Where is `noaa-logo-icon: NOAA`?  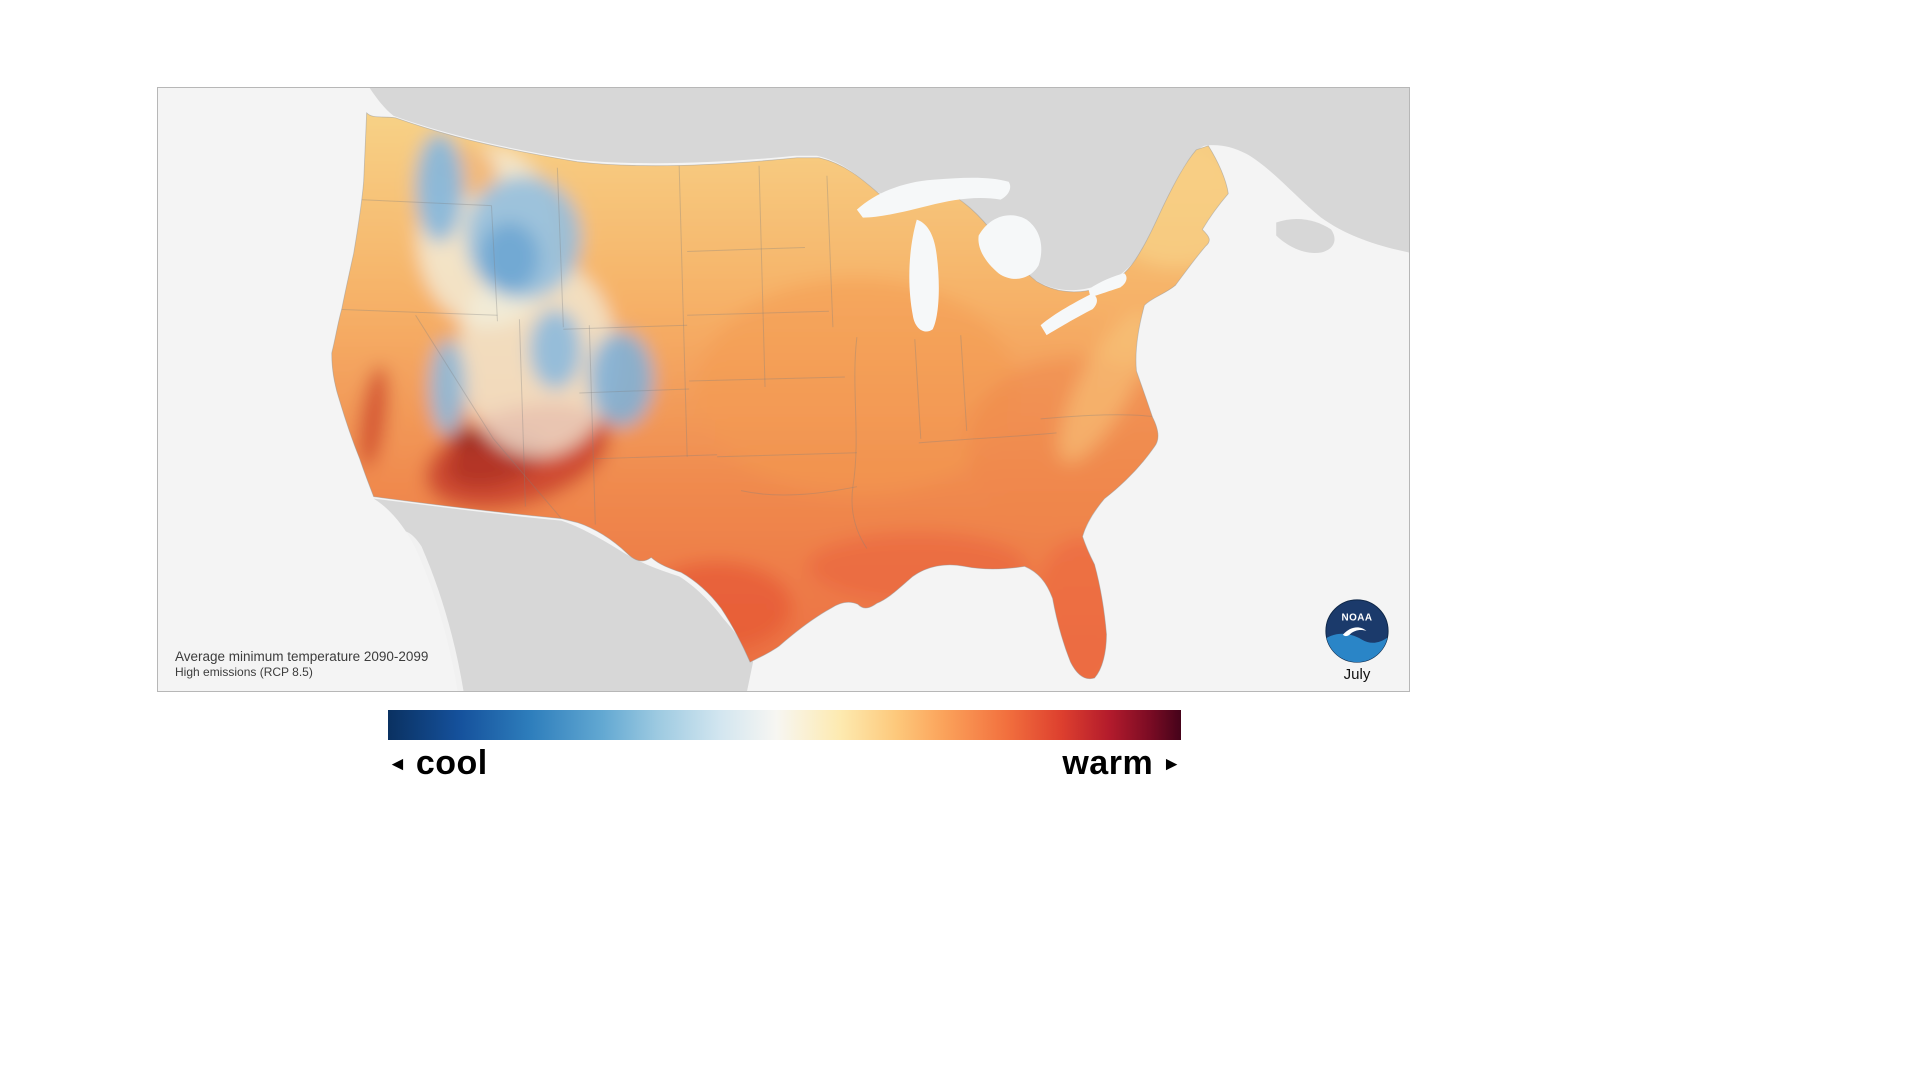 noaa-logo-icon: NOAA is located at coordinates (1357, 631).